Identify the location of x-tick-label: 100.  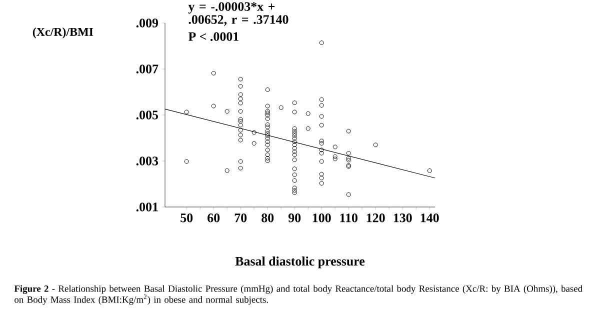
(321, 218).